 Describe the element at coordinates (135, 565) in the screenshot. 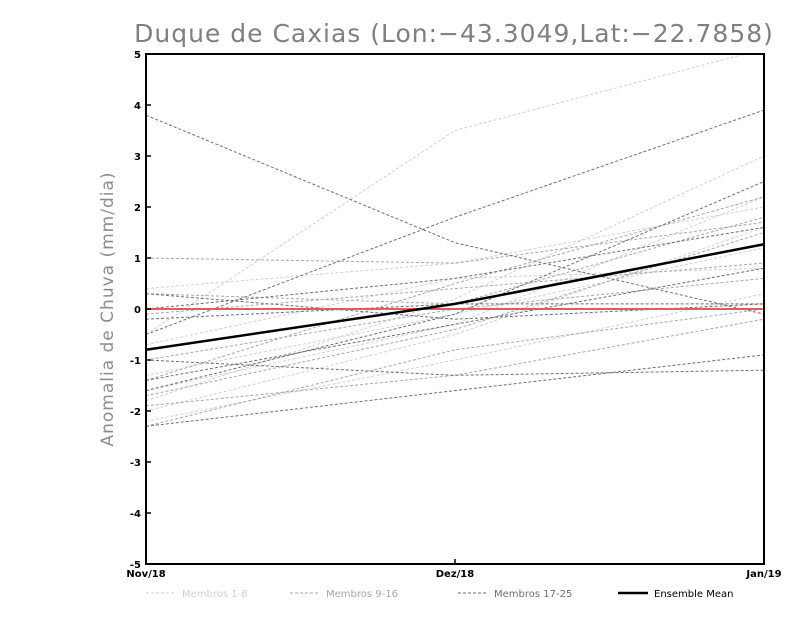

I see `y-tick-label: -5` at that location.